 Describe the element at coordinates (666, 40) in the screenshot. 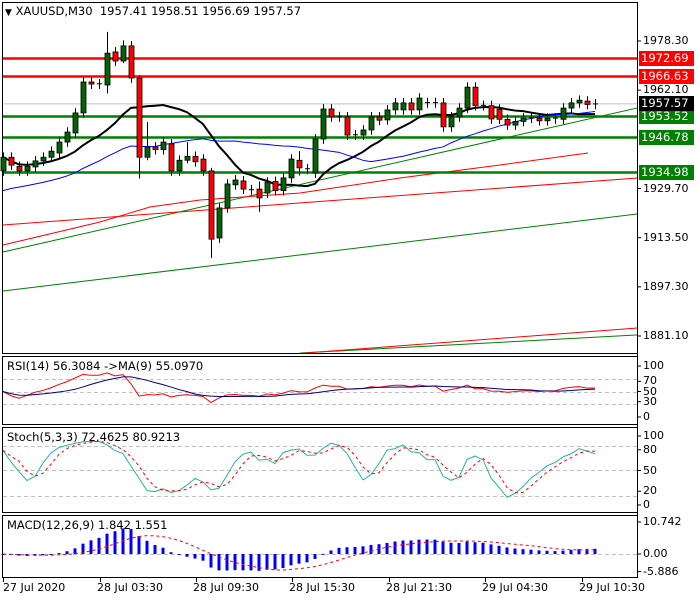

I see `price-tick-label: 1978.30` at that location.